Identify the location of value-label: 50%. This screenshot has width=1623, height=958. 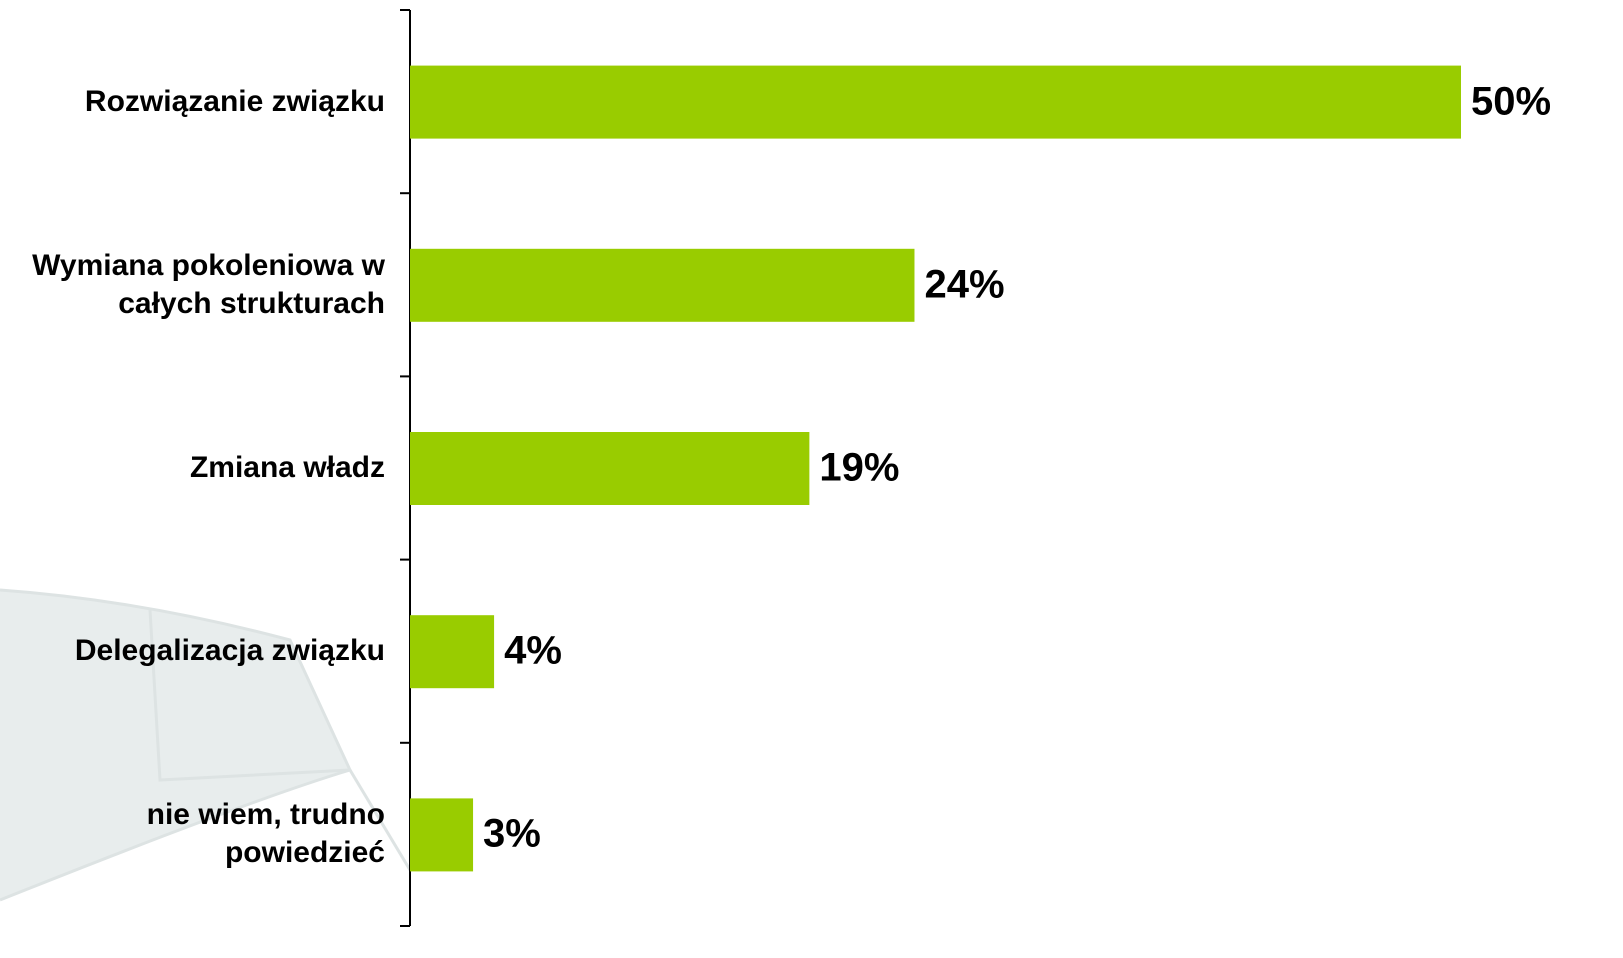
(1511, 101).